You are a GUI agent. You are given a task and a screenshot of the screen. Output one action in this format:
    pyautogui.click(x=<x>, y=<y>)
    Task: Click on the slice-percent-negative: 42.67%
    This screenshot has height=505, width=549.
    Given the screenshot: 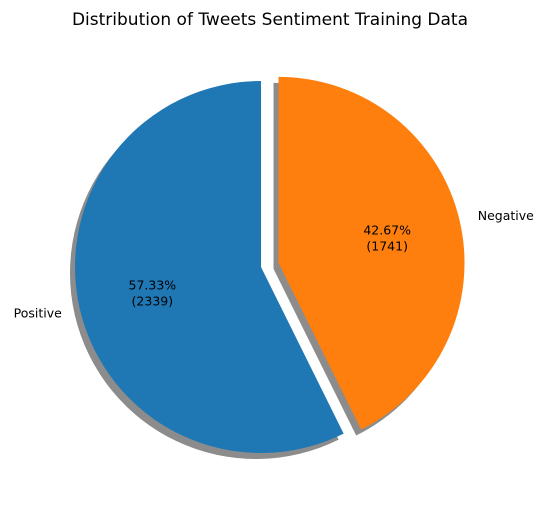 What is the action you would take?
    pyautogui.click(x=387, y=229)
    